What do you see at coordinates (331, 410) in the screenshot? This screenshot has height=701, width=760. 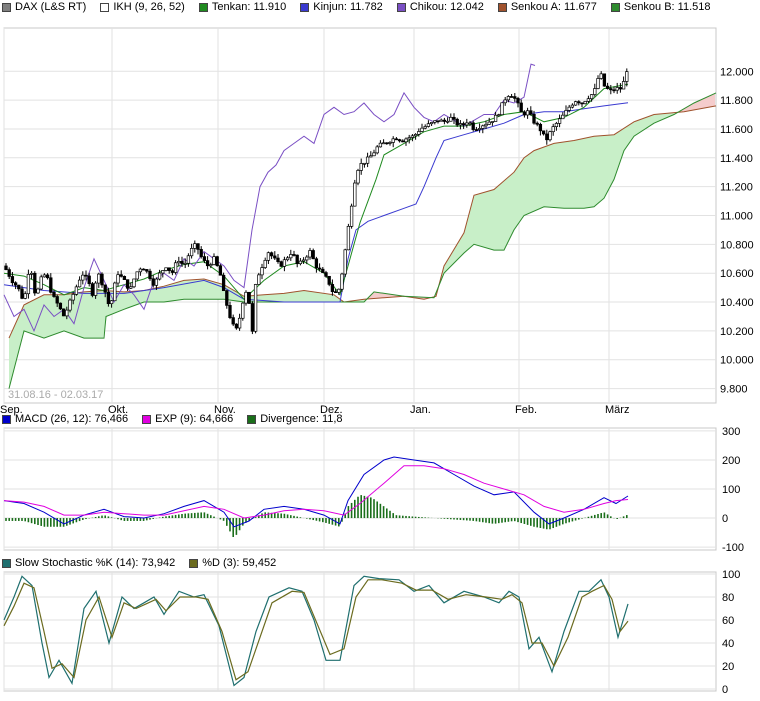 I see `x-tick-label: Dez.` at bounding box center [331, 410].